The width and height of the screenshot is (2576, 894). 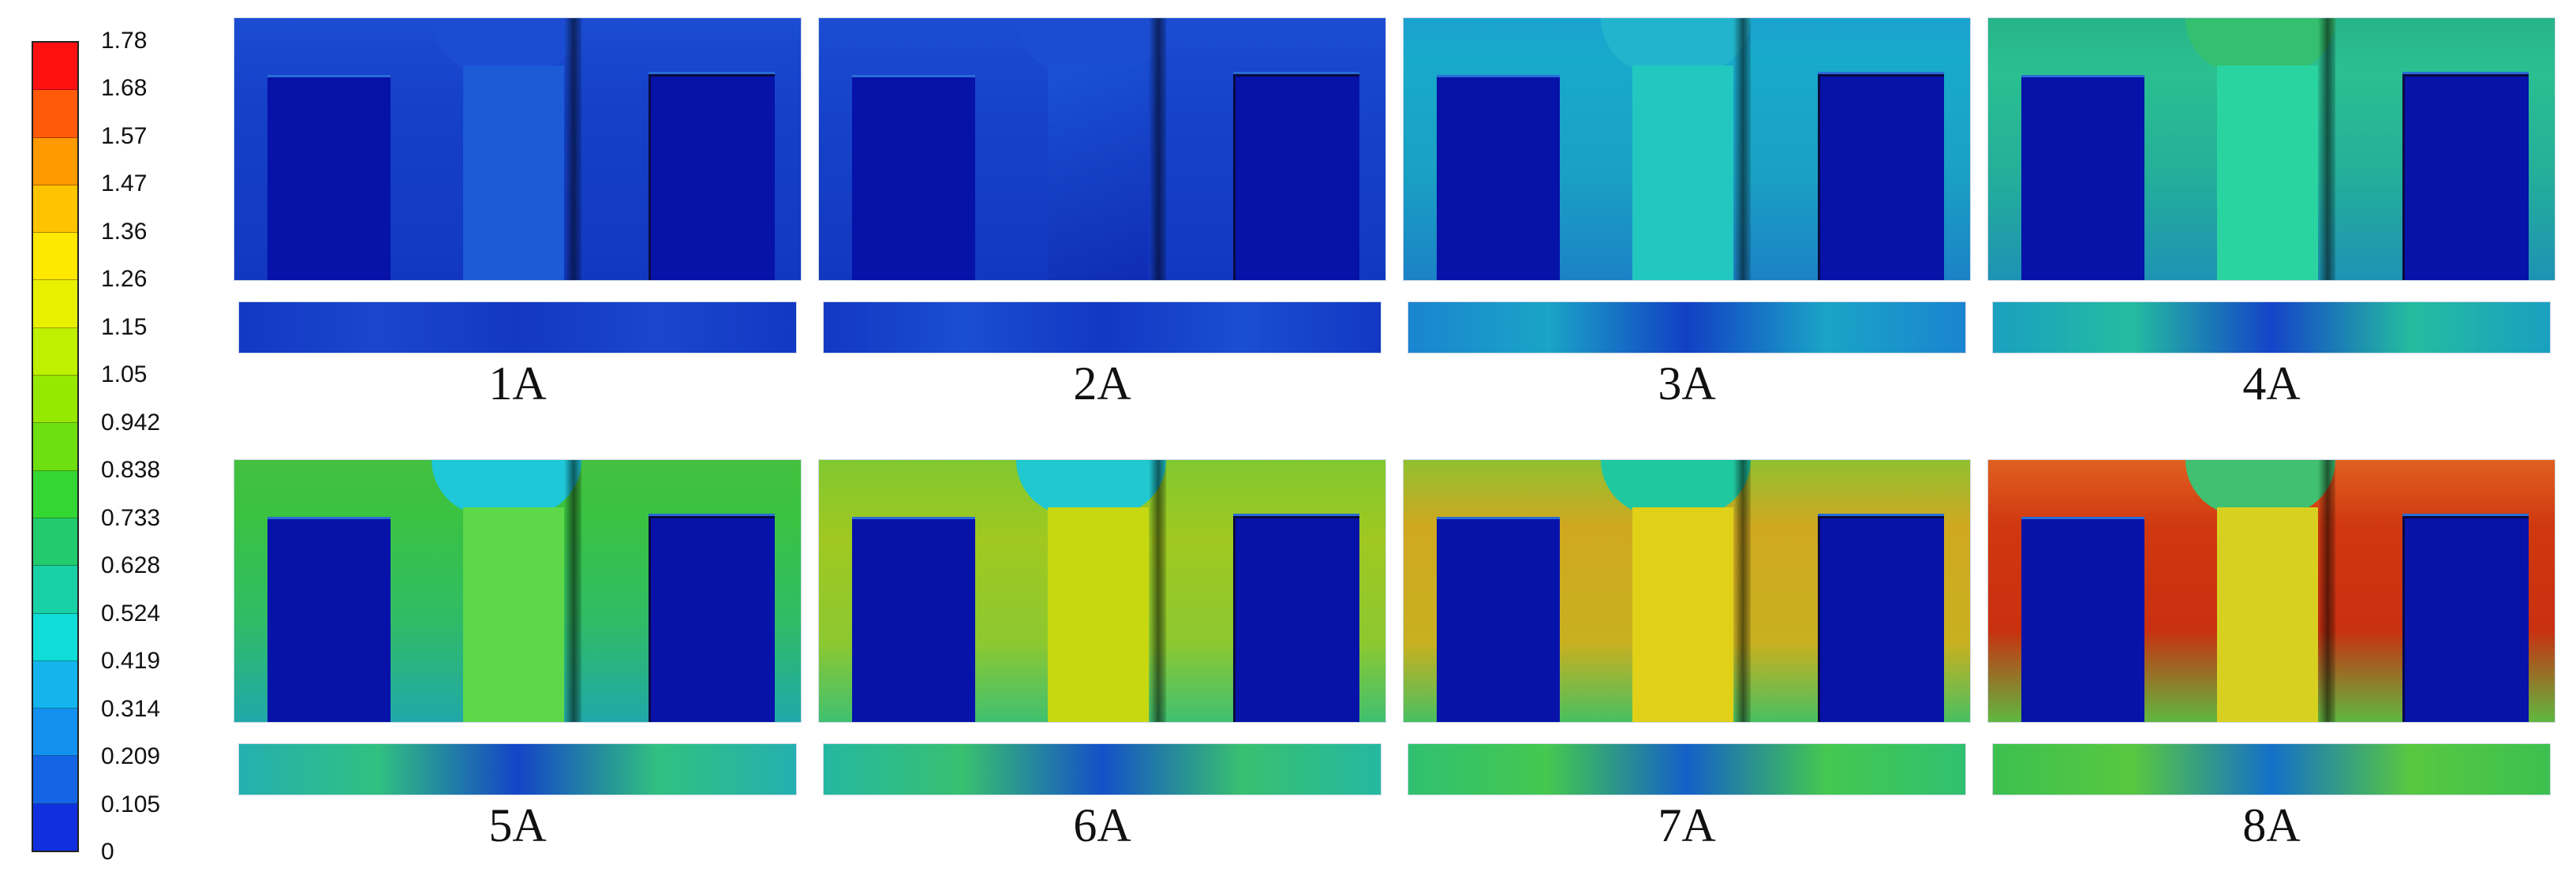 I want to click on panel-label: 4A, so click(x=2271, y=383).